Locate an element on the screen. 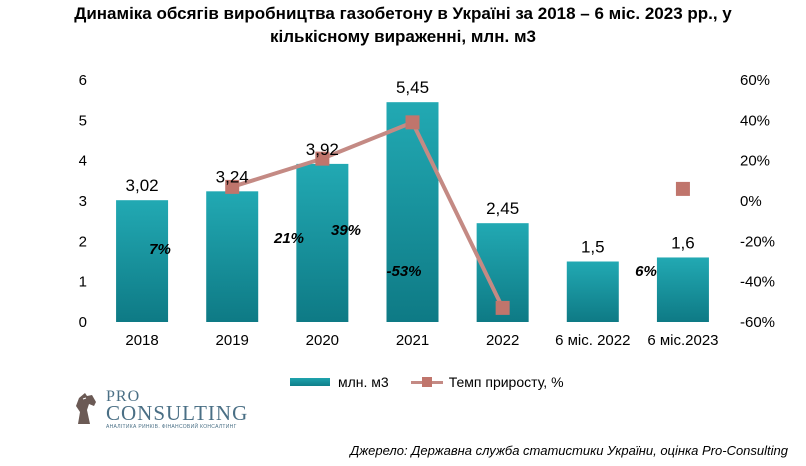 This screenshot has width=806, height=466. right-tick-label: -60% is located at coordinates (757, 322).